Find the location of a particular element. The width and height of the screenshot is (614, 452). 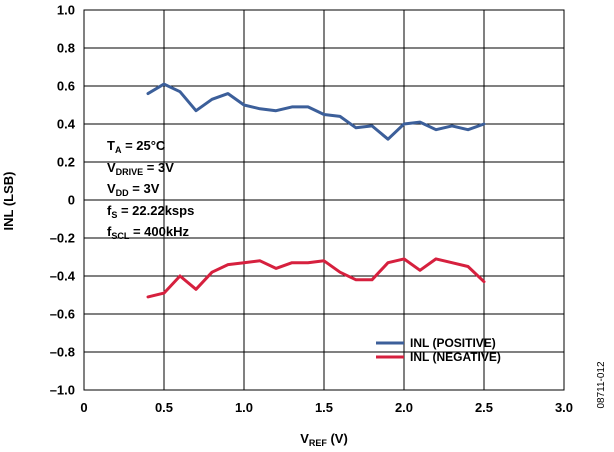

x-tick-label: 0.5 is located at coordinates (164, 407).